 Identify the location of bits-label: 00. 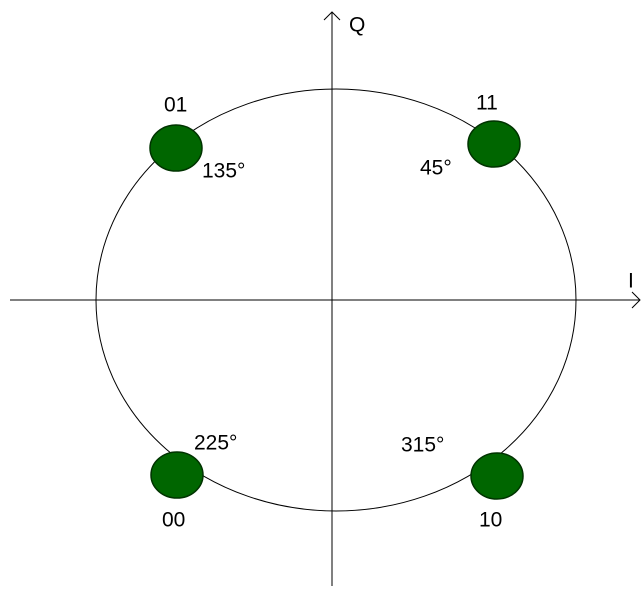
(173, 520).